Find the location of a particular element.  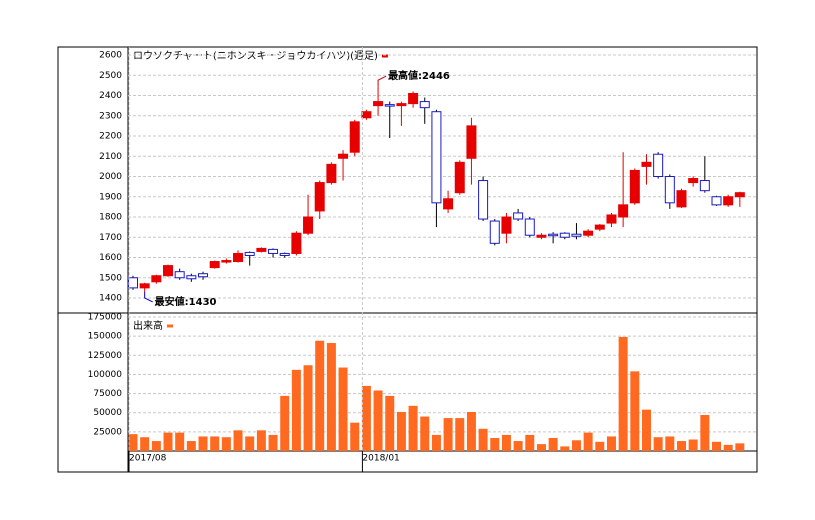

y-tick-label: 1400 is located at coordinates (110, 299).